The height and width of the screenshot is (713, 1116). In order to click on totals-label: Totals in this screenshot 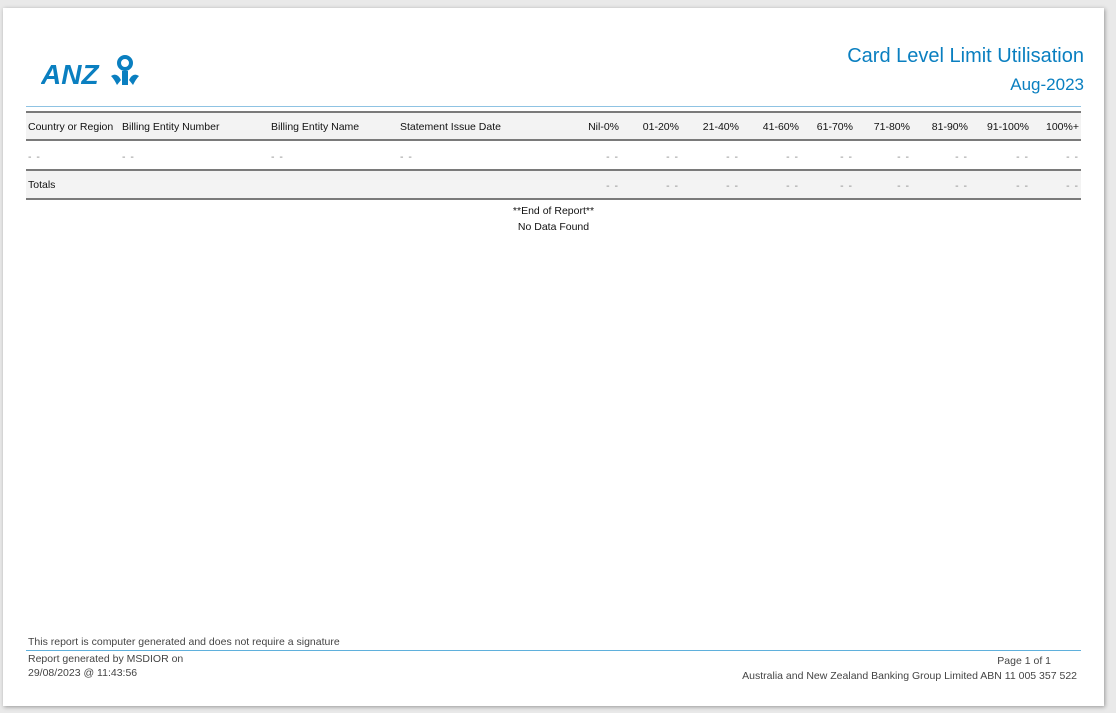, I will do `click(42, 185)`.